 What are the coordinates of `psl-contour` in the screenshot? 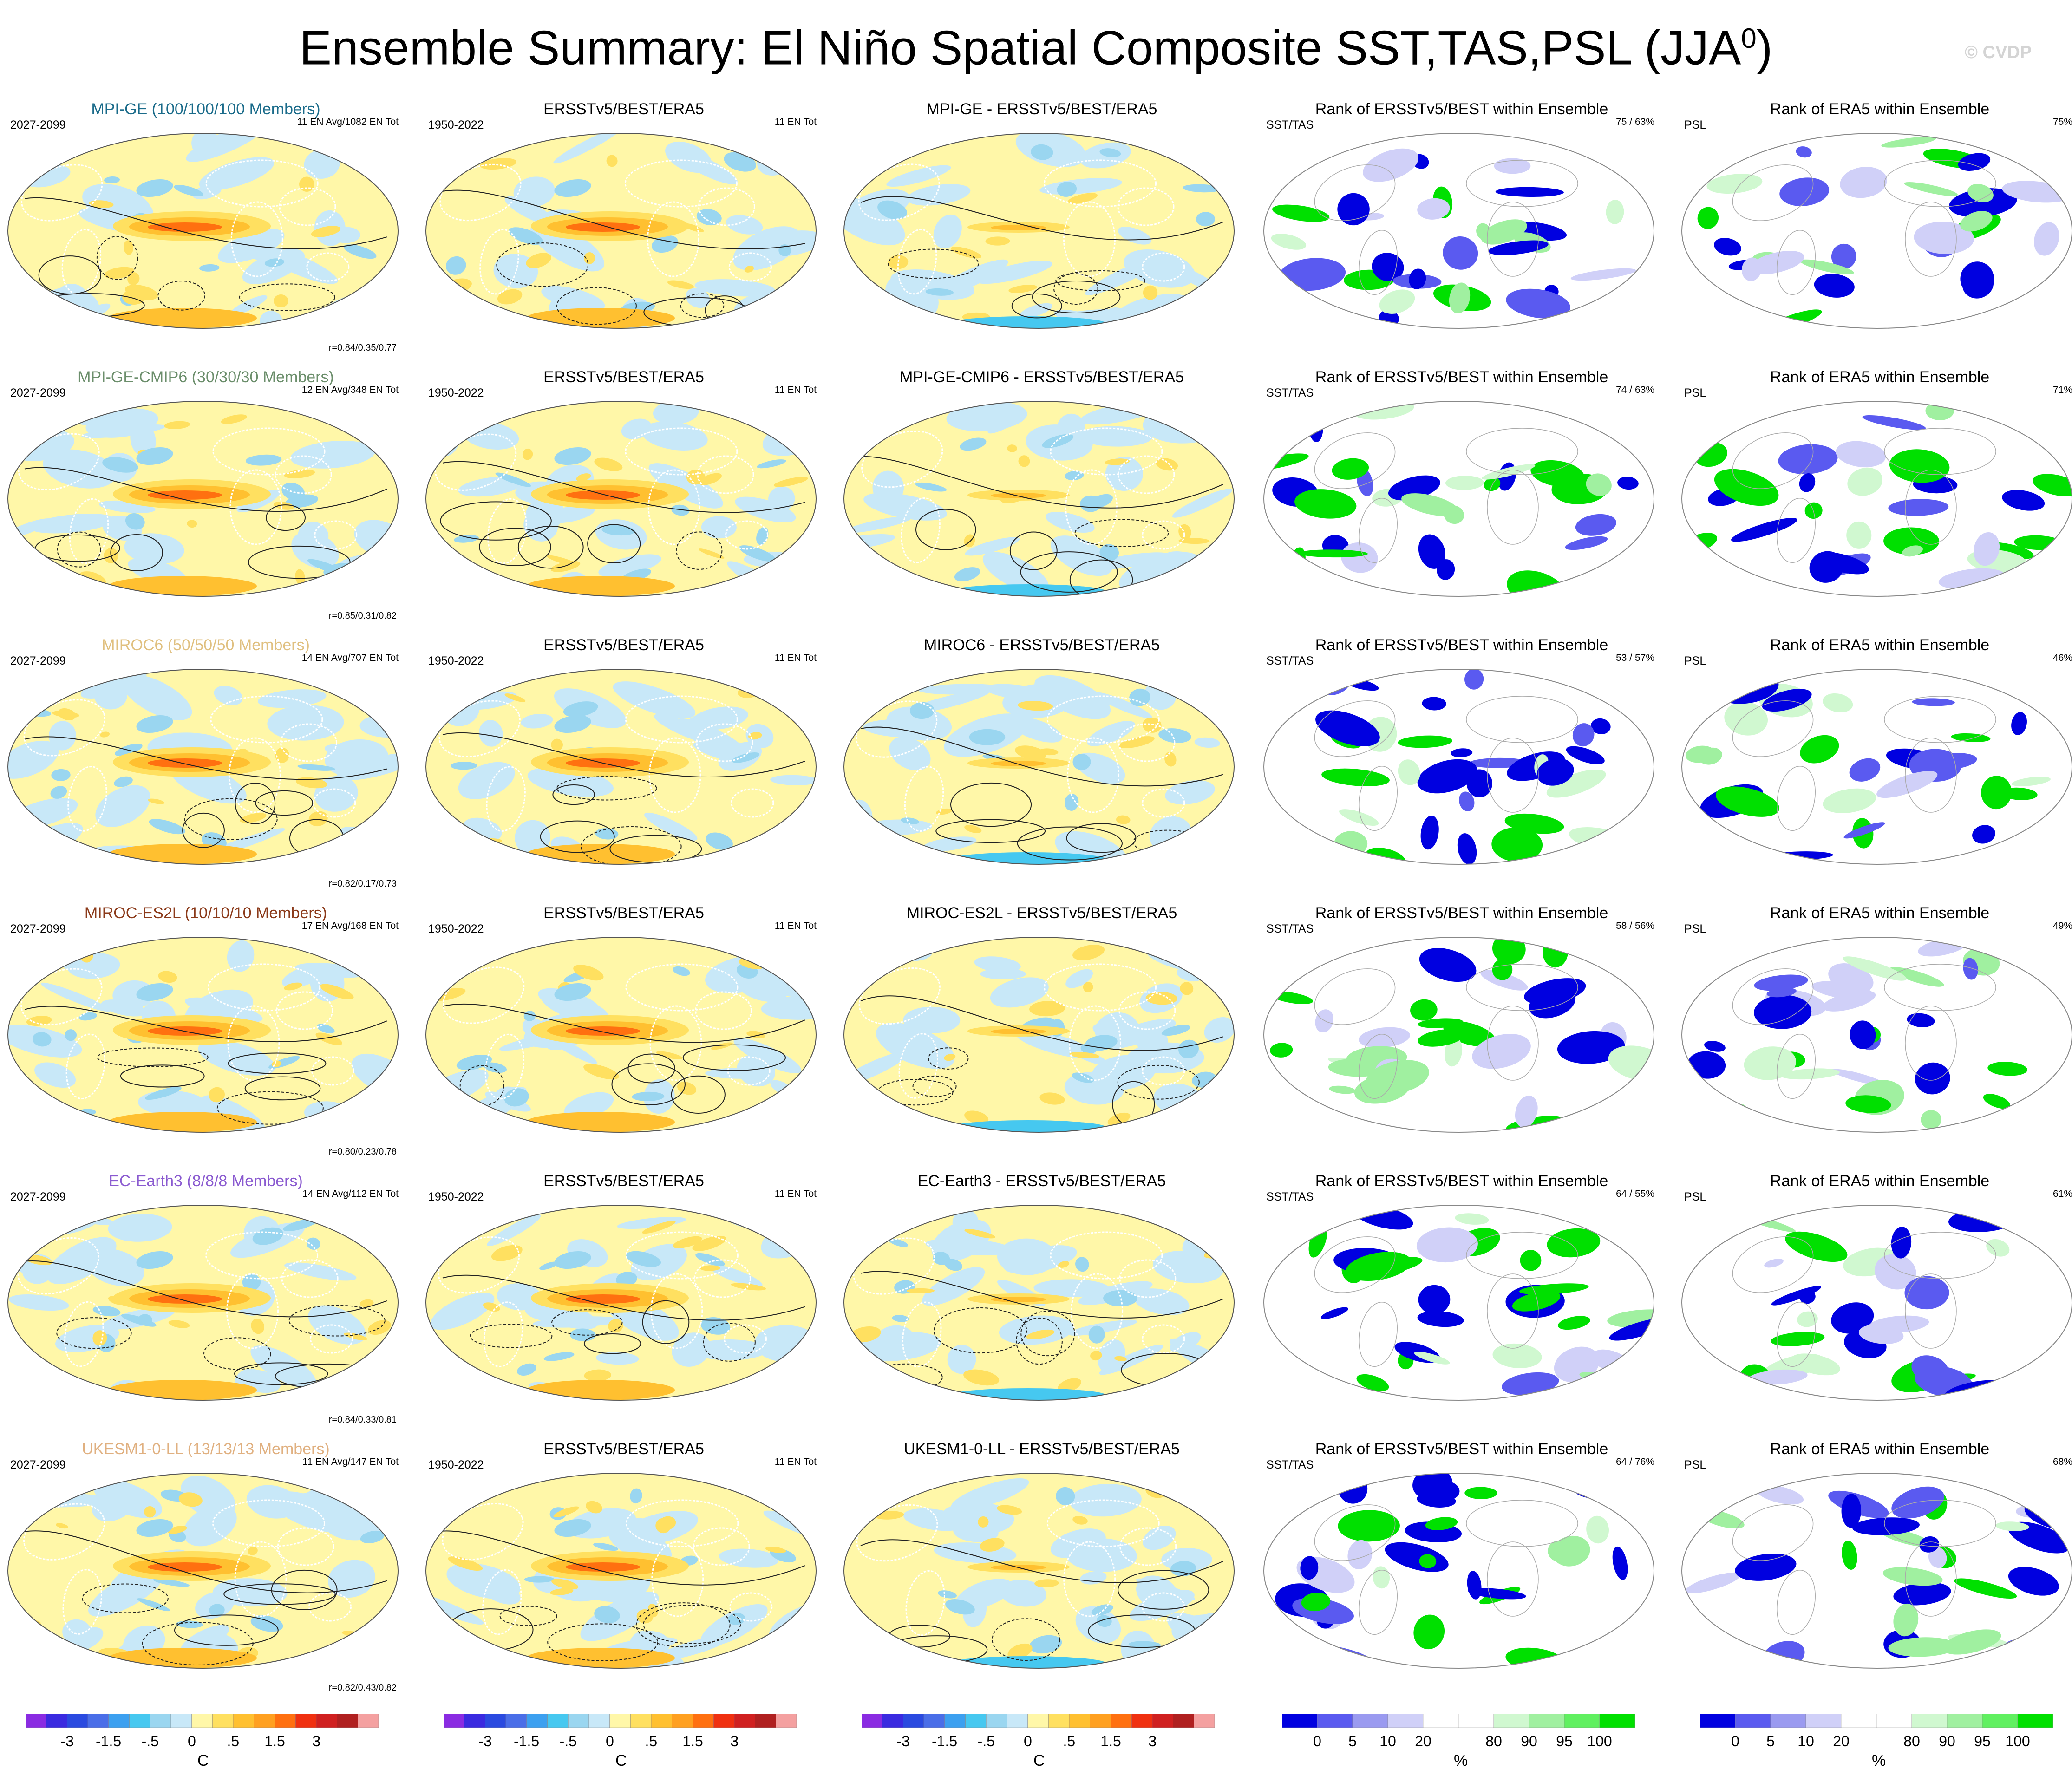 It's located at (79, 550).